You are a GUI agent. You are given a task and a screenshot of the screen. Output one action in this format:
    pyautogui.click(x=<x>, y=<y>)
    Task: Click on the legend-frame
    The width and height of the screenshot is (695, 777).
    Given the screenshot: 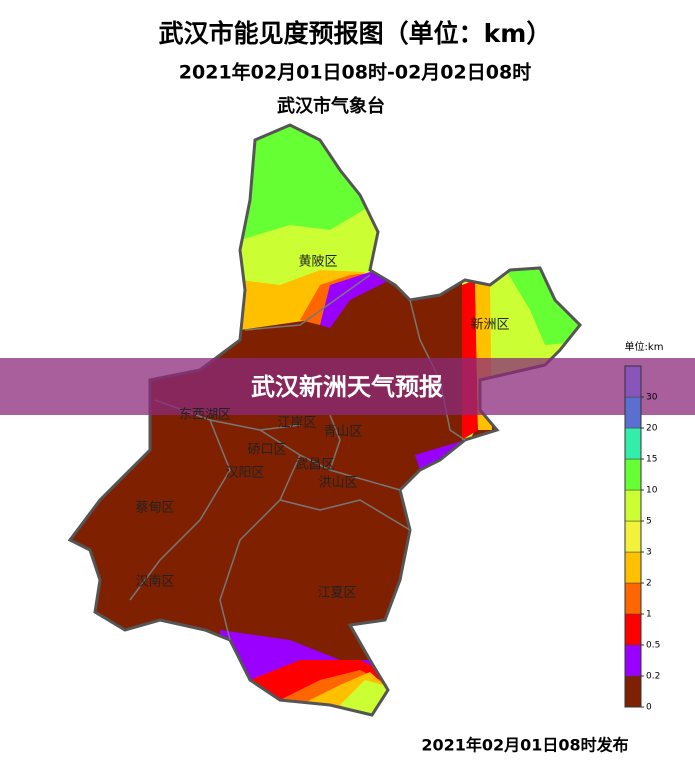 What is the action you would take?
    pyautogui.click(x=633, y=536)
    